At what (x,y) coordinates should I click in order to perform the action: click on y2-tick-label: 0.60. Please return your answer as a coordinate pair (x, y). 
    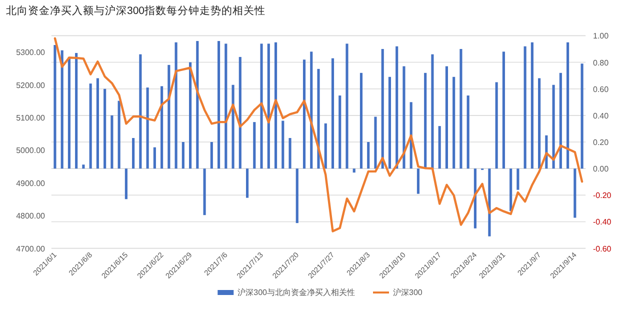
    Looking at the image, I should click on (601, 89).